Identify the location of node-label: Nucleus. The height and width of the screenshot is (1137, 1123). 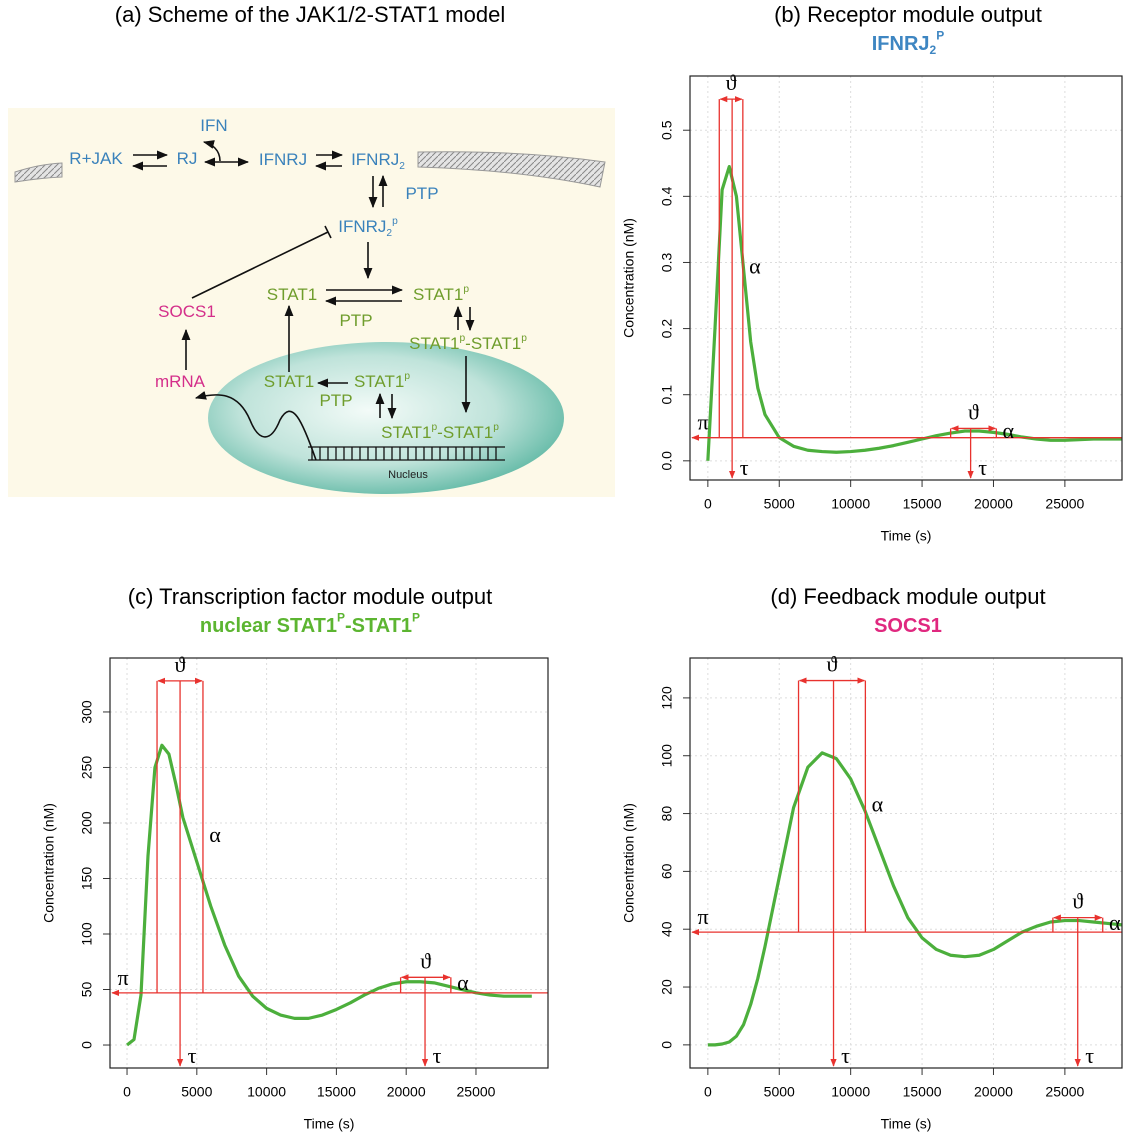
(408, 475).